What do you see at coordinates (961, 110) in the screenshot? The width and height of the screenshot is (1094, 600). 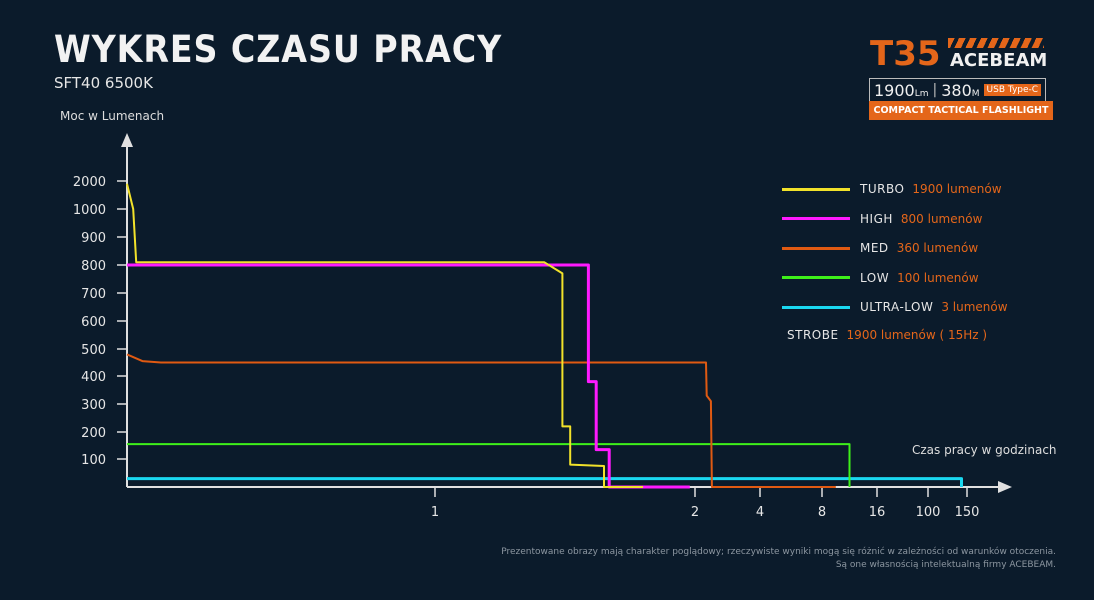 I see `logo-tagline: COMPACT TACTICAL FLASHLIGHT` at bounding box center [961, 110].